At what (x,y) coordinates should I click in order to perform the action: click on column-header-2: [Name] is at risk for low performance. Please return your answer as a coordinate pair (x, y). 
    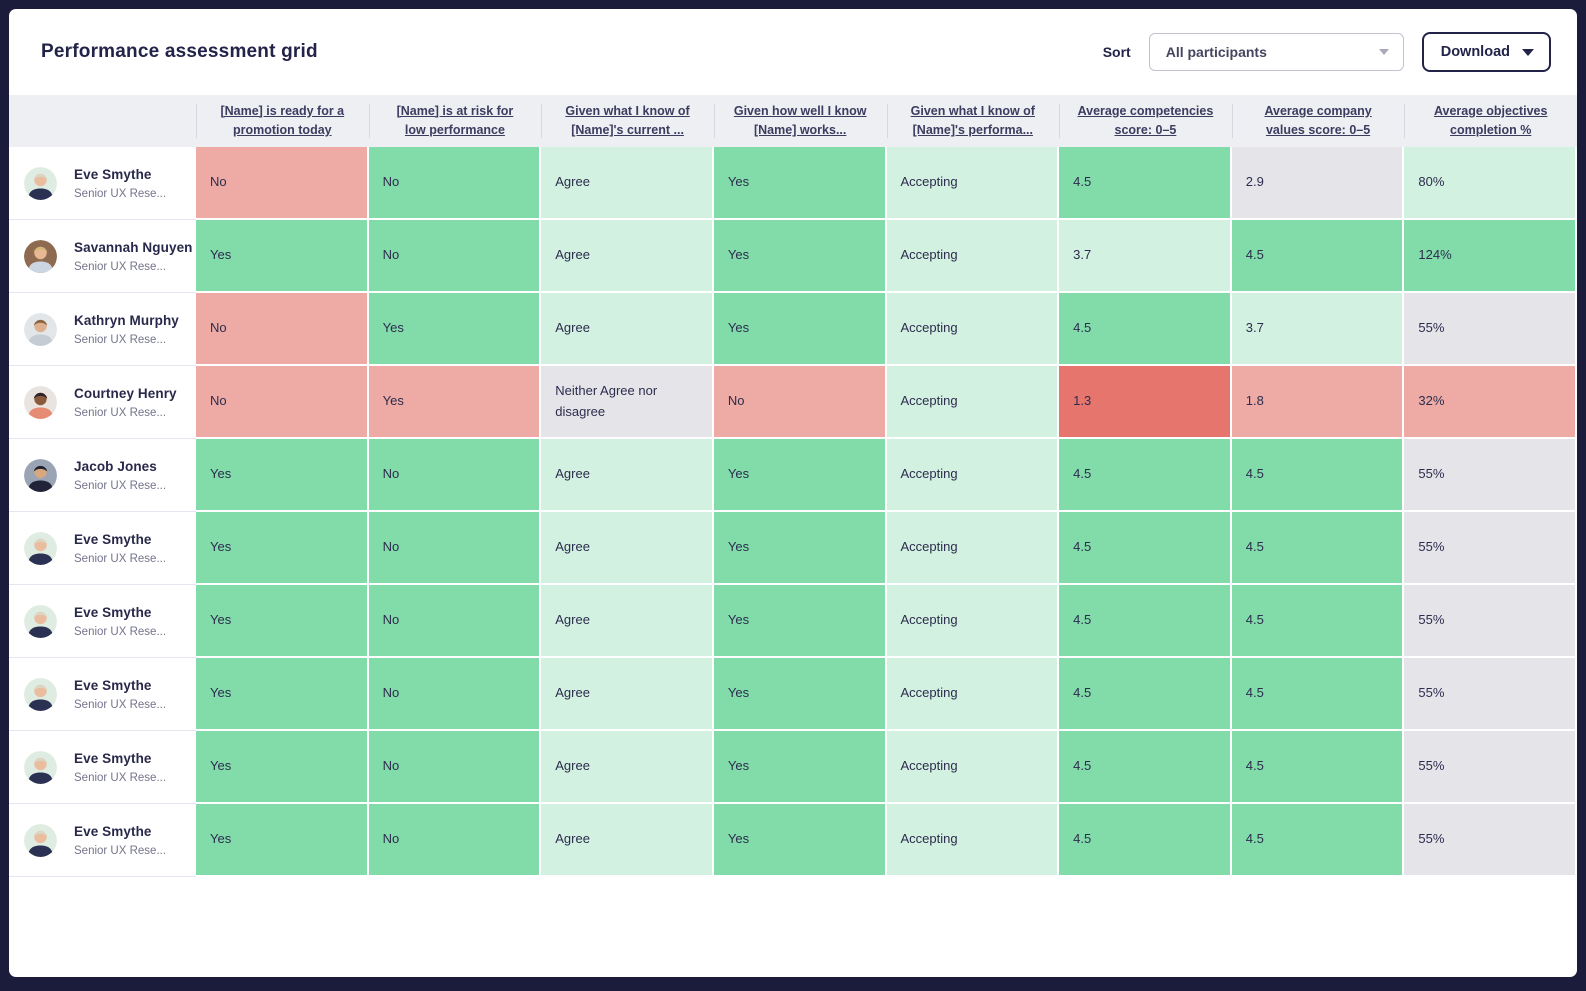
    Looking at the image, I should click on (455, 121).